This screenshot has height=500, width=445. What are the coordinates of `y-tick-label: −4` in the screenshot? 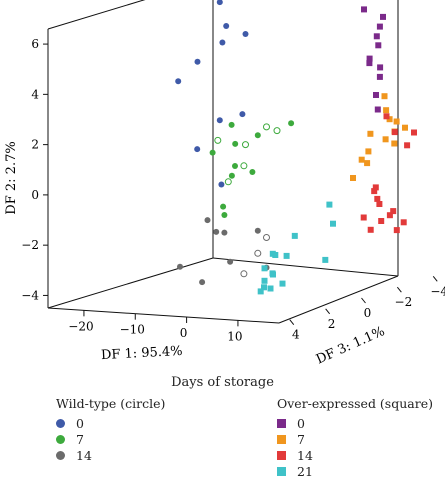 It's located at (30, 295).